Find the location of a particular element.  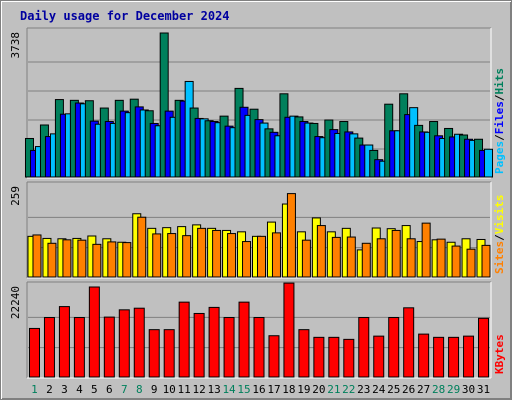

x-tick-label-10: 10 is located at coordinates (169, 389).